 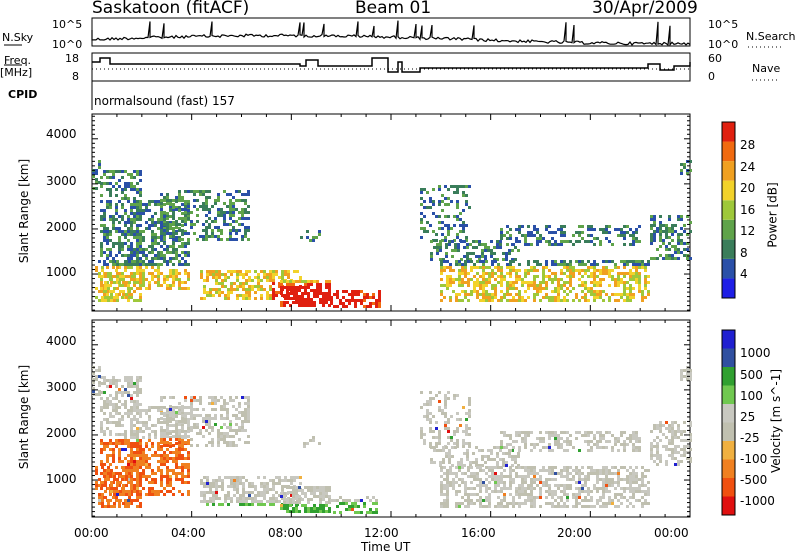 I want to click on power-tick-20: 20, so click(x=748, y=188).